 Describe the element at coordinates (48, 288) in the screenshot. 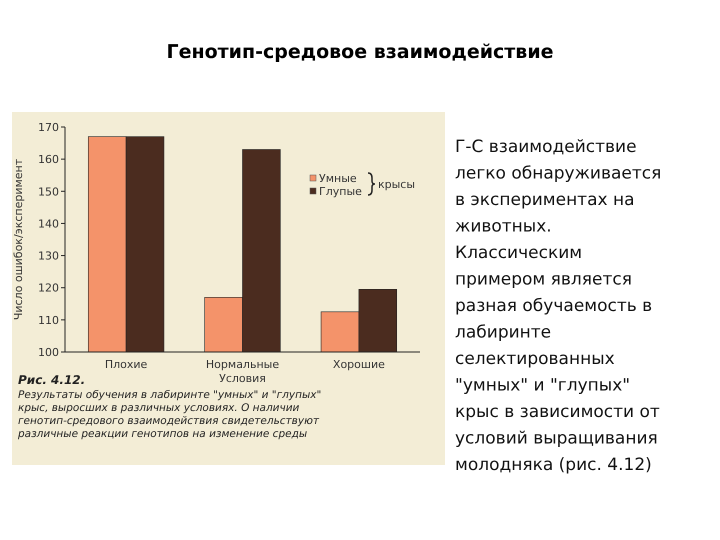

I see `y-tick-label: 120` at that location.